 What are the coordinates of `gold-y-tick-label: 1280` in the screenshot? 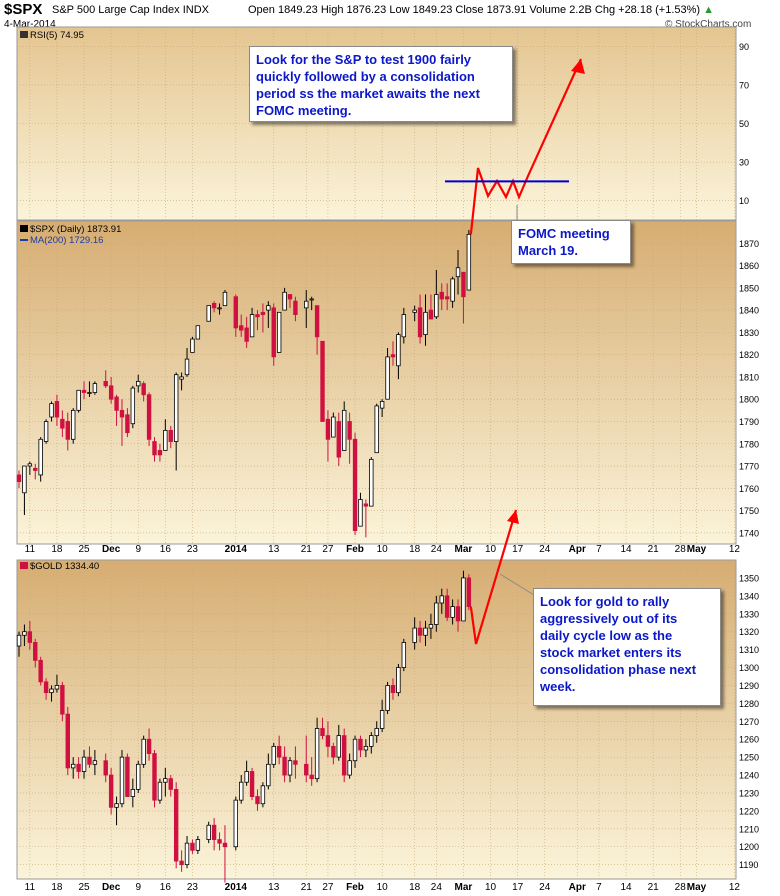 It's located at (749, 704).